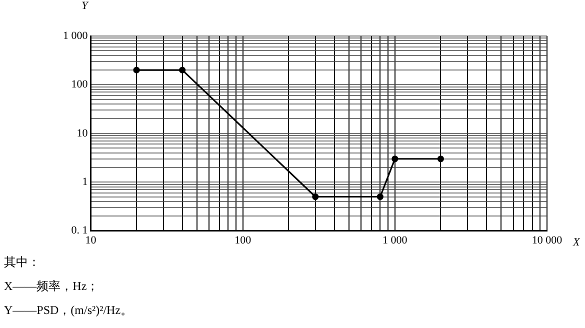 This screenshot has height=328, width=585. Describe the element at coordinates (395, 240) in the screenshot. I see `x-tick-label: 1 000` at that location.